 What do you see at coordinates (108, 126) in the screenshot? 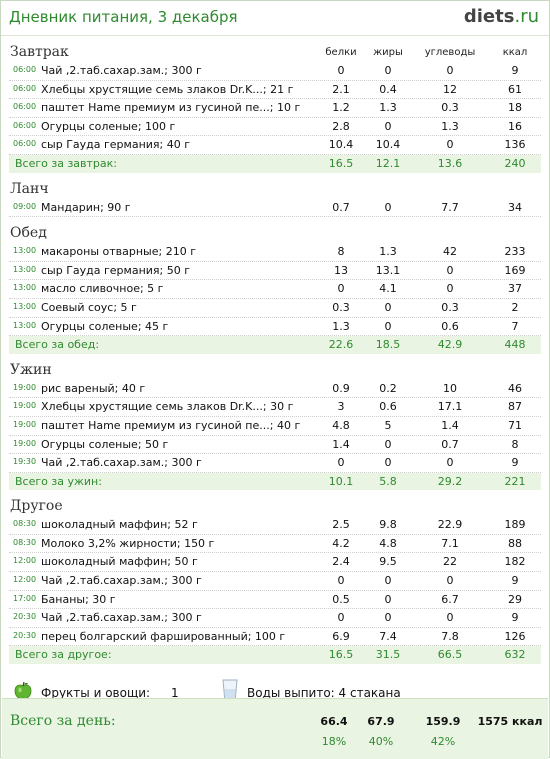
I see `food-name: Огурцы соленые; 100 г` at bounding box center [108, 126].